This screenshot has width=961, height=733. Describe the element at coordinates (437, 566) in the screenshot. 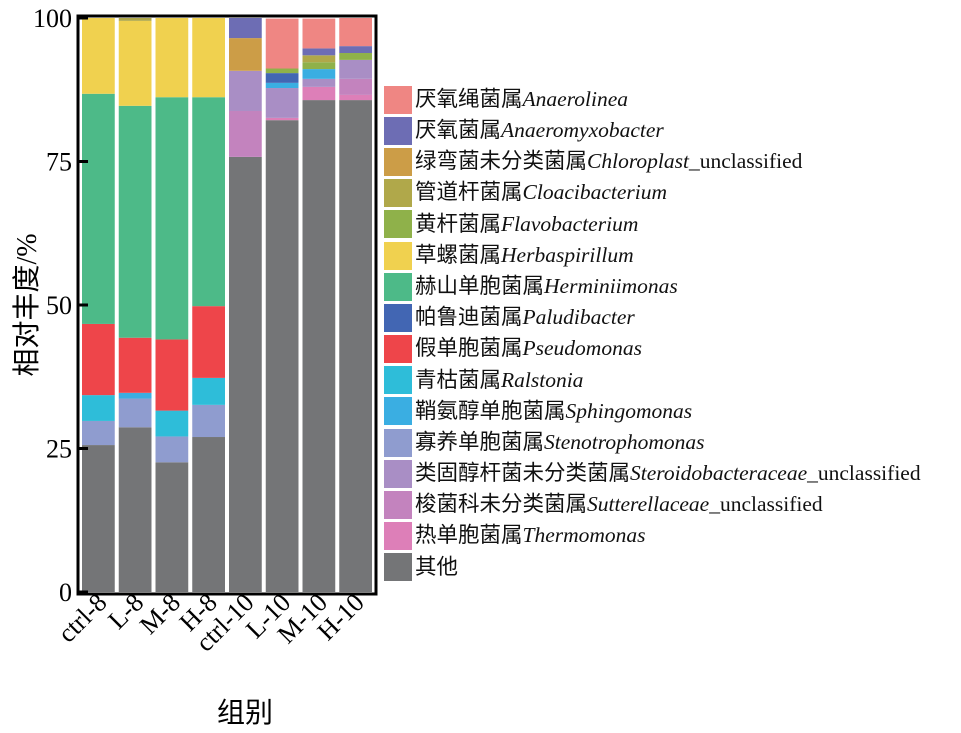

I see `legend-label: 其他` at that location.